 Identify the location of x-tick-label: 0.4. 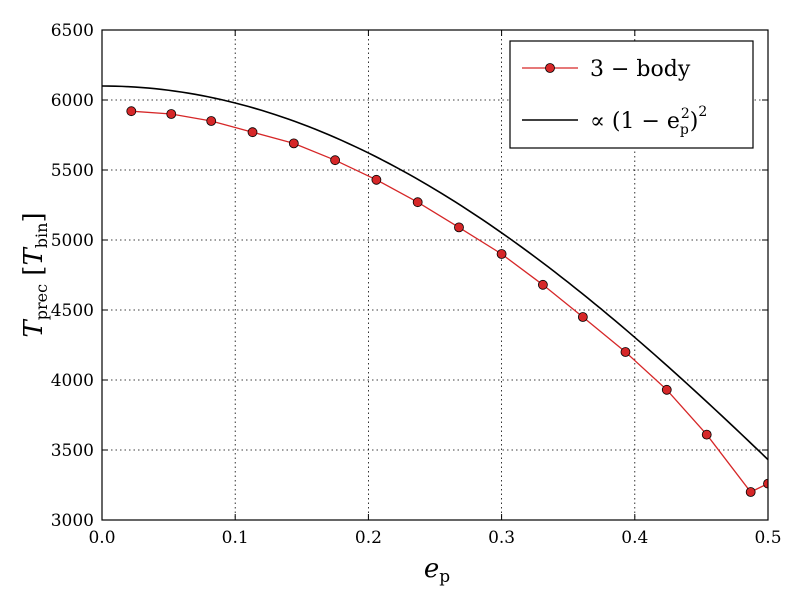
(634, 538).